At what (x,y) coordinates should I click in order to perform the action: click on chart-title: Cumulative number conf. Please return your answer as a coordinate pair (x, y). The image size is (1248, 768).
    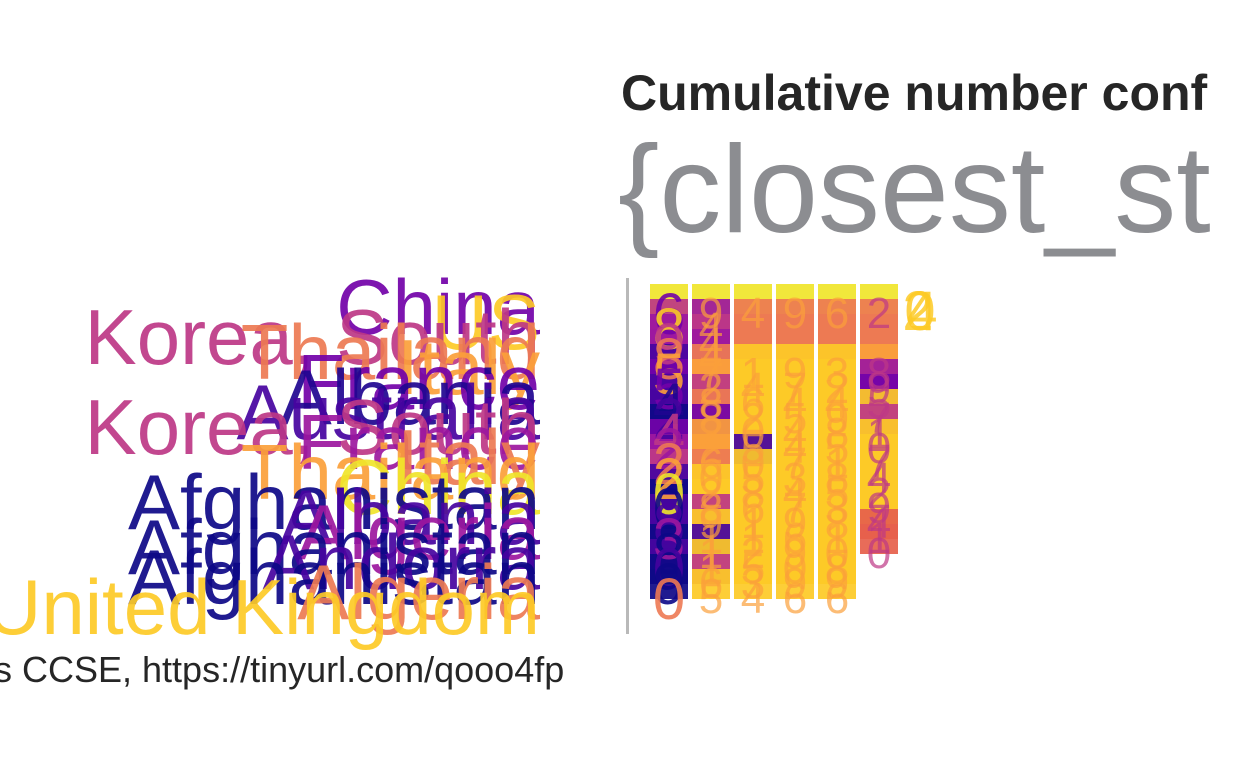
    Looking at the image, I should click on (914, 93).